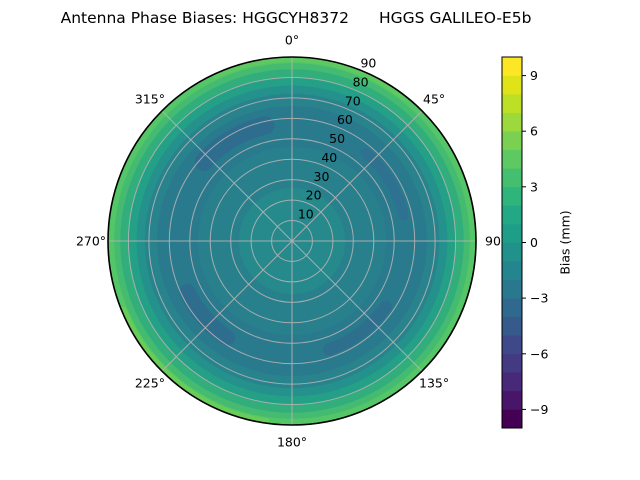  Describe the element at coordinates (534, 75) in the screenshot. I see `colorbar-tick-label: 9` at that location.